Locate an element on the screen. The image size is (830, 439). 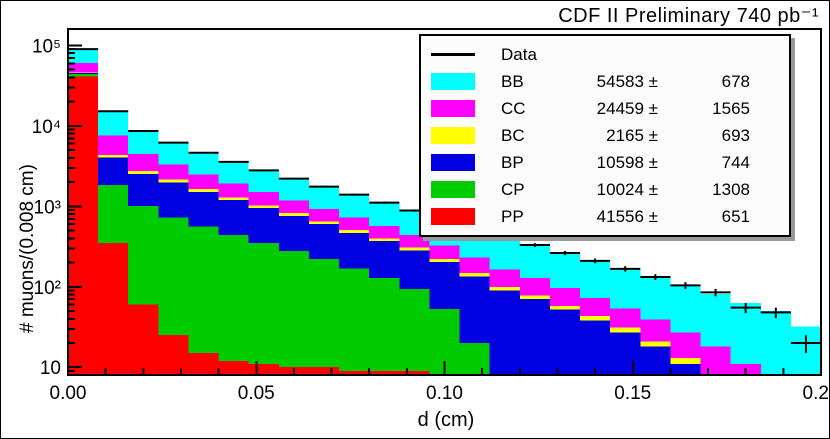
legend-swatch-PP is located at coordinates (466, 216).